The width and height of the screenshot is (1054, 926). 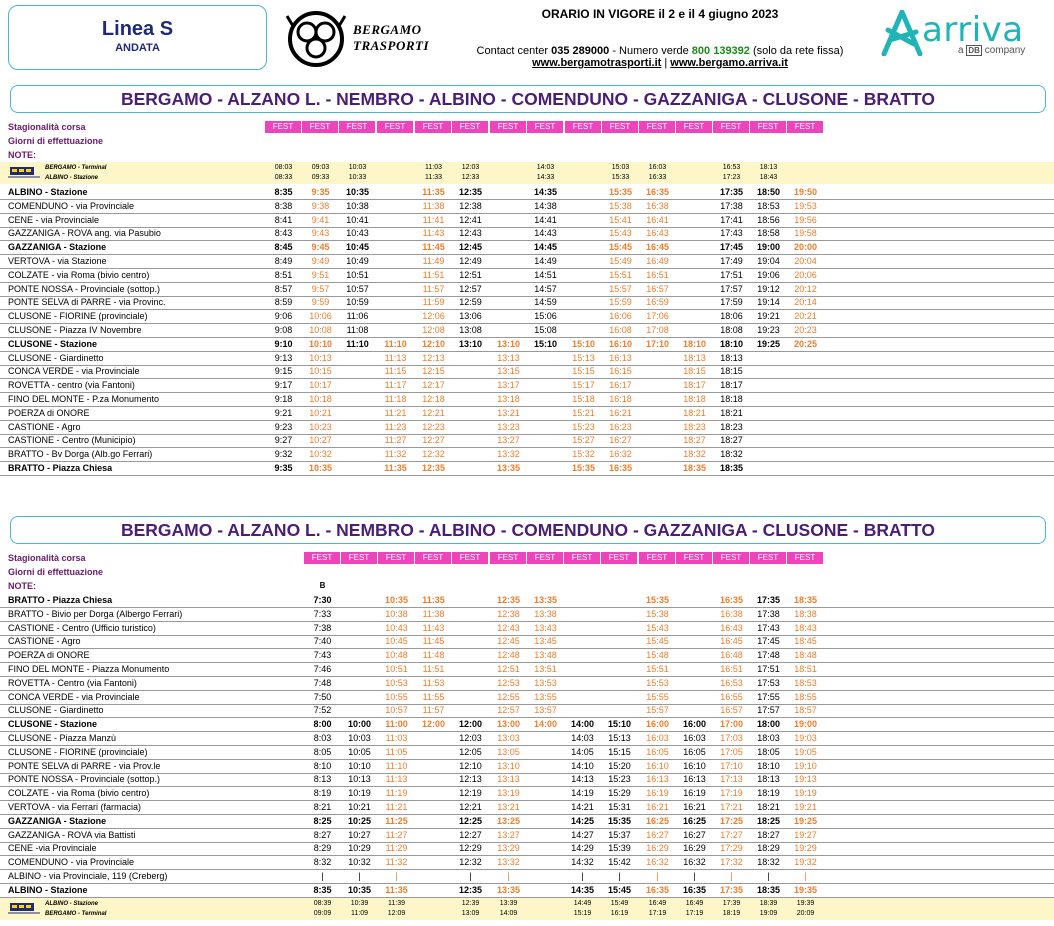 What do you see at coordinates (731, 468) in the screenshot?
I see `departure-time: 18:35` at bounding box center [731, 468].